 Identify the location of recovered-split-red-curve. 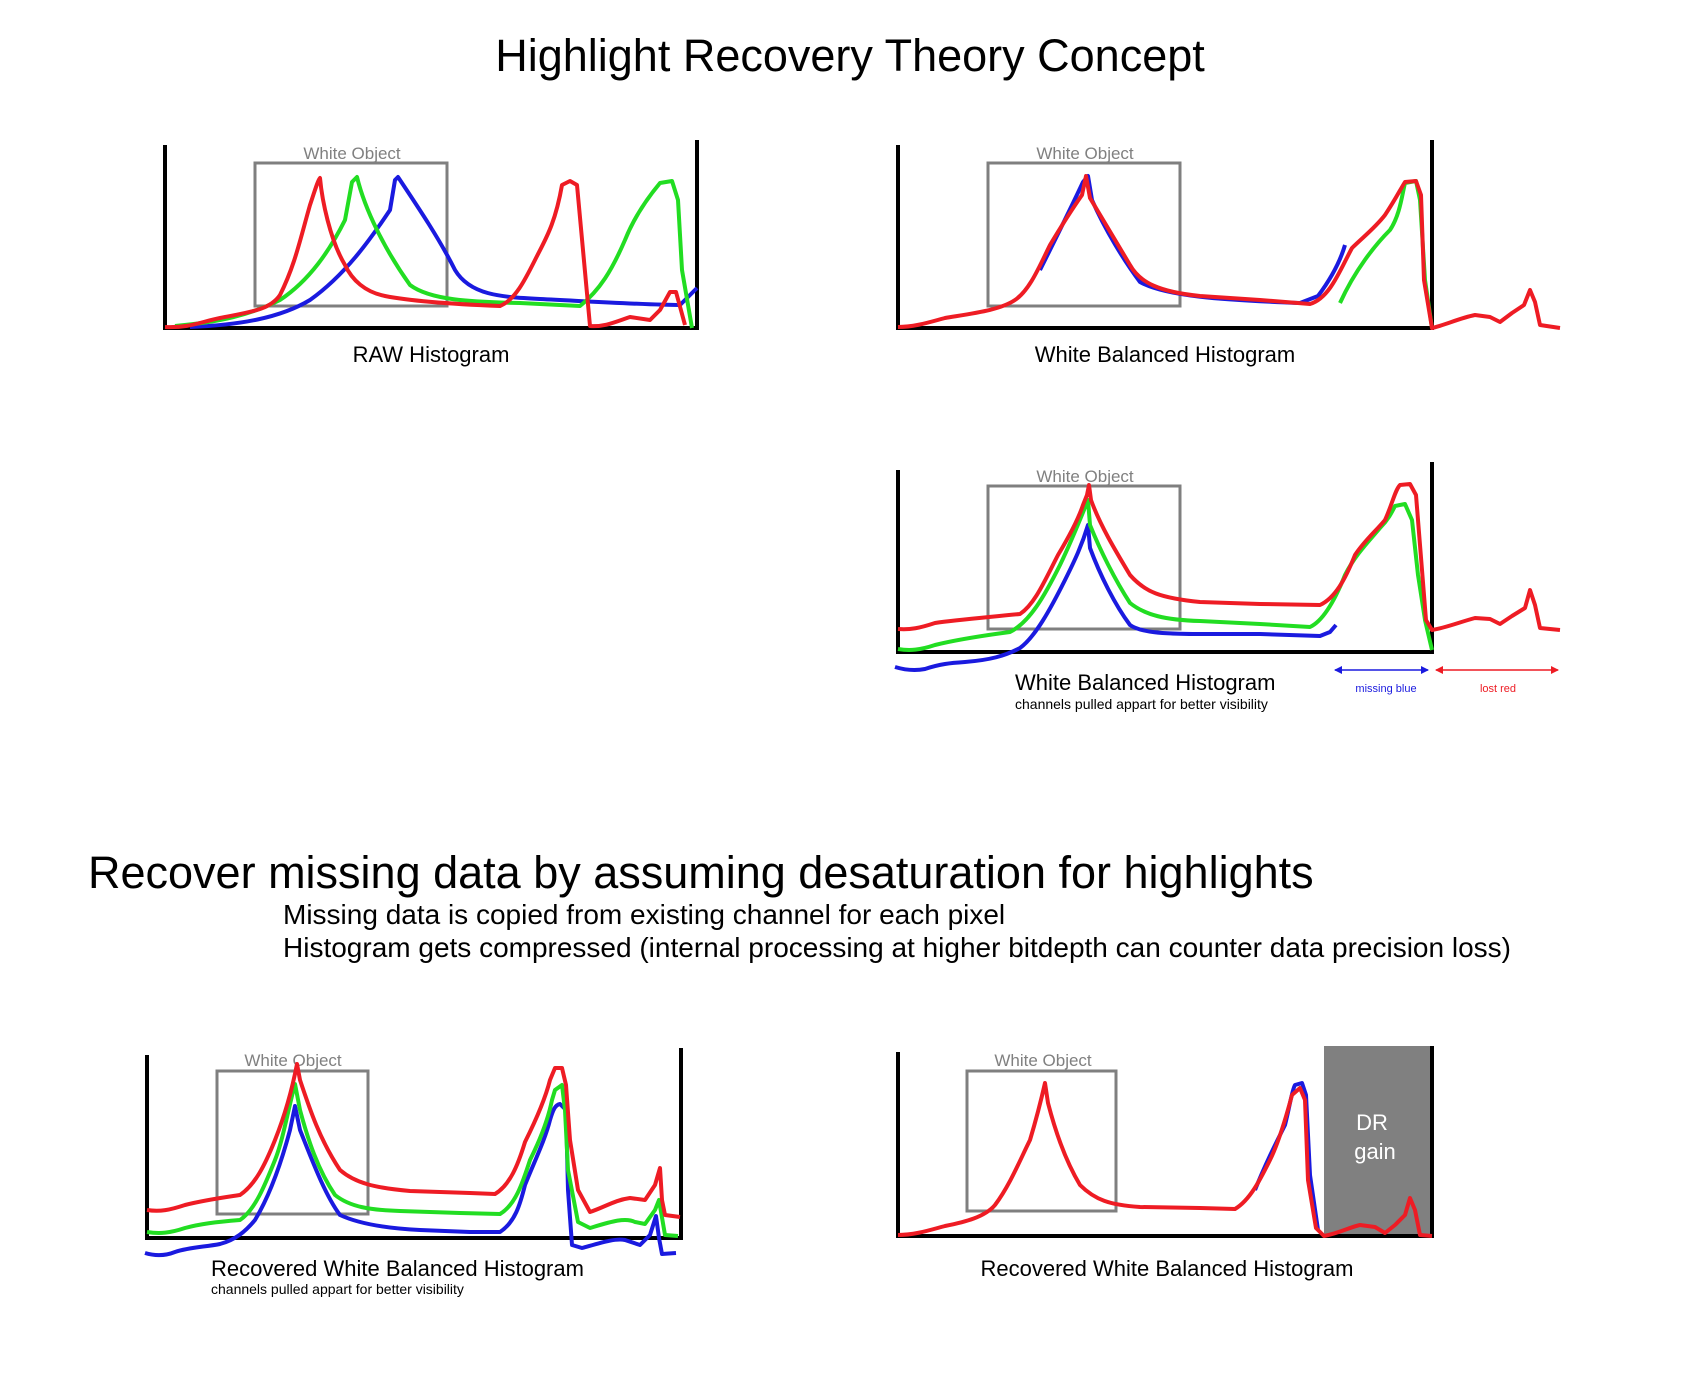
(413, 1140).